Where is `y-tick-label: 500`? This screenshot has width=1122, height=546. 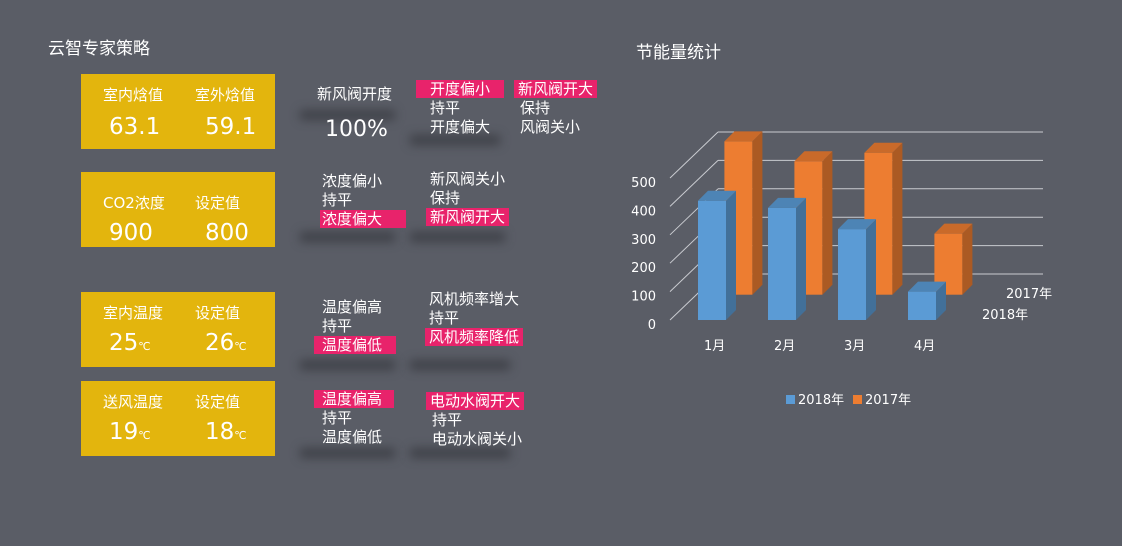
y-tick-label: 500 is located at coordinates (643, 183).